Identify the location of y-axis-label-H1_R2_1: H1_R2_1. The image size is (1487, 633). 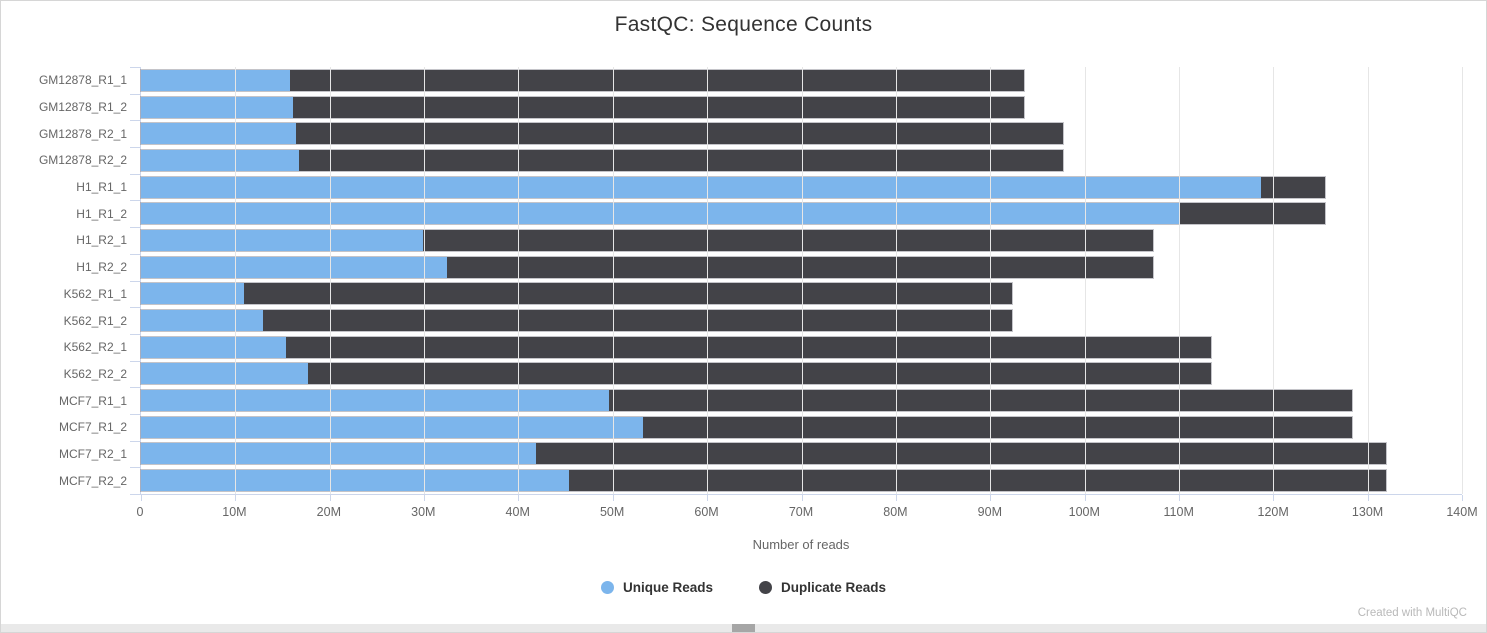
(101, 240).